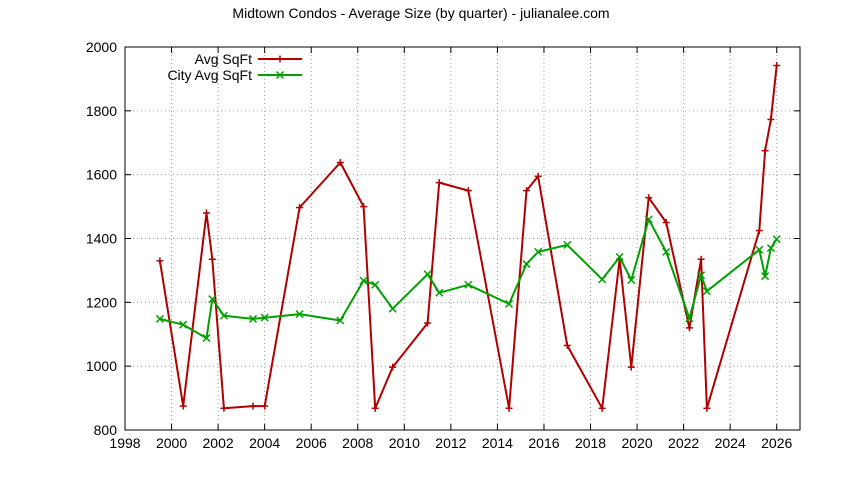 The image size is (844, 480). I want to click on x-tick-label: 2012, so click(450, 443).